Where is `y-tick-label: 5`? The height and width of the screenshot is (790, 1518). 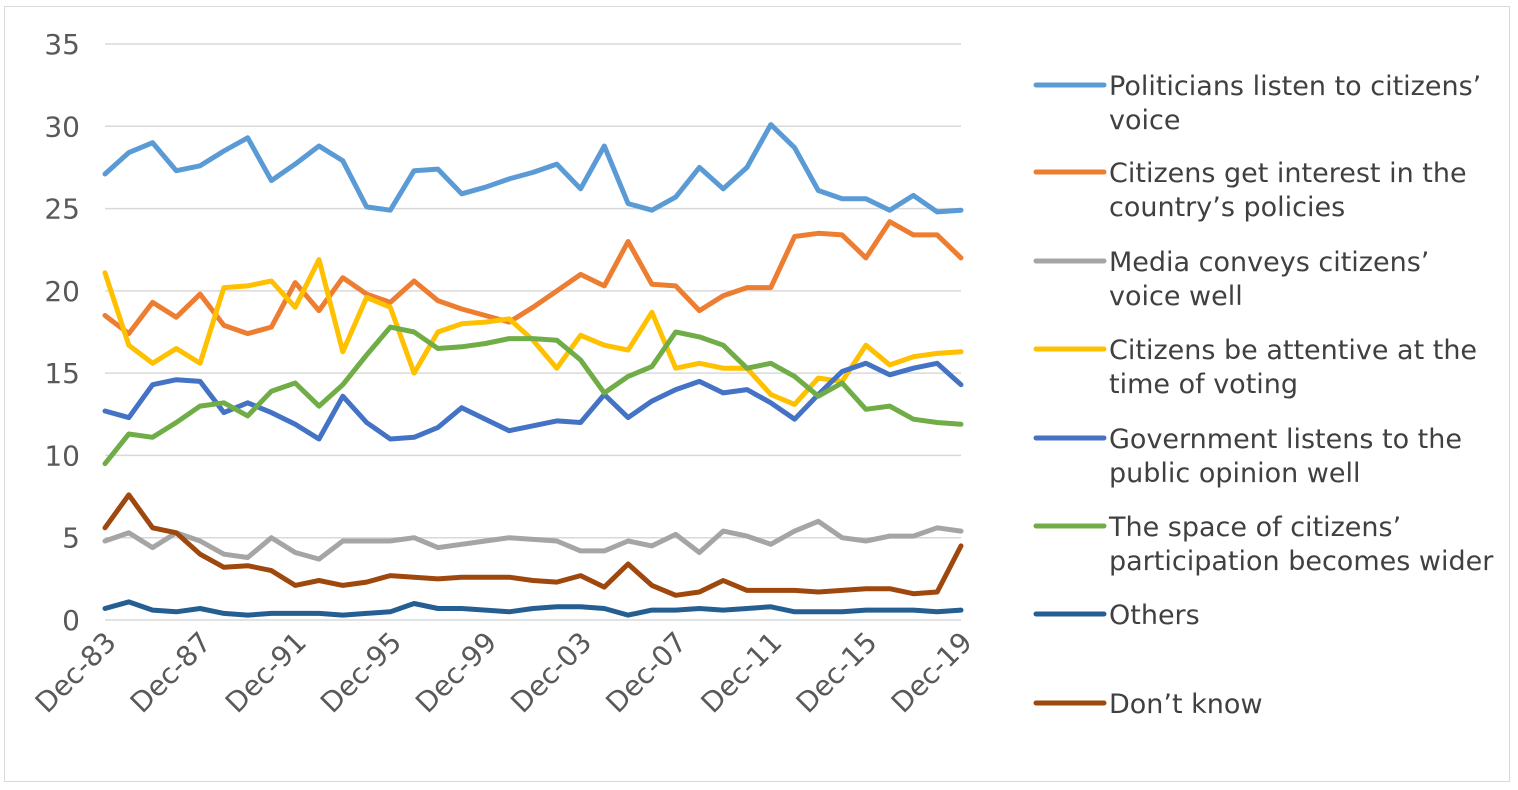
y-tick-label: 5 is located at coordinates (71, 538).